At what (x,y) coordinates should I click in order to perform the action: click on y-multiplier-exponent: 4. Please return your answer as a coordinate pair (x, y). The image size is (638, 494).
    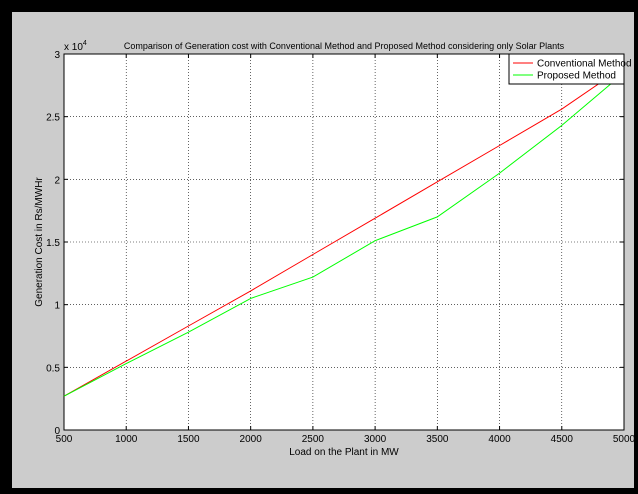
    Looking at the image, I should click on (85, 43).